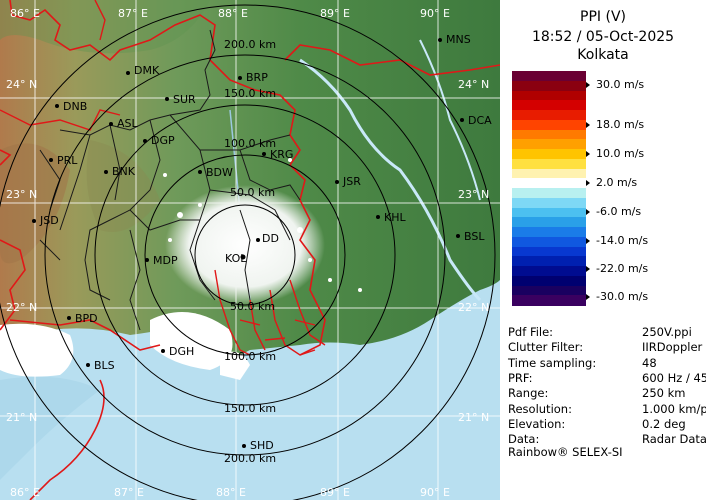  I want to click on metadata-value: 600 Hz / 450 Hz, so click(674, 377).